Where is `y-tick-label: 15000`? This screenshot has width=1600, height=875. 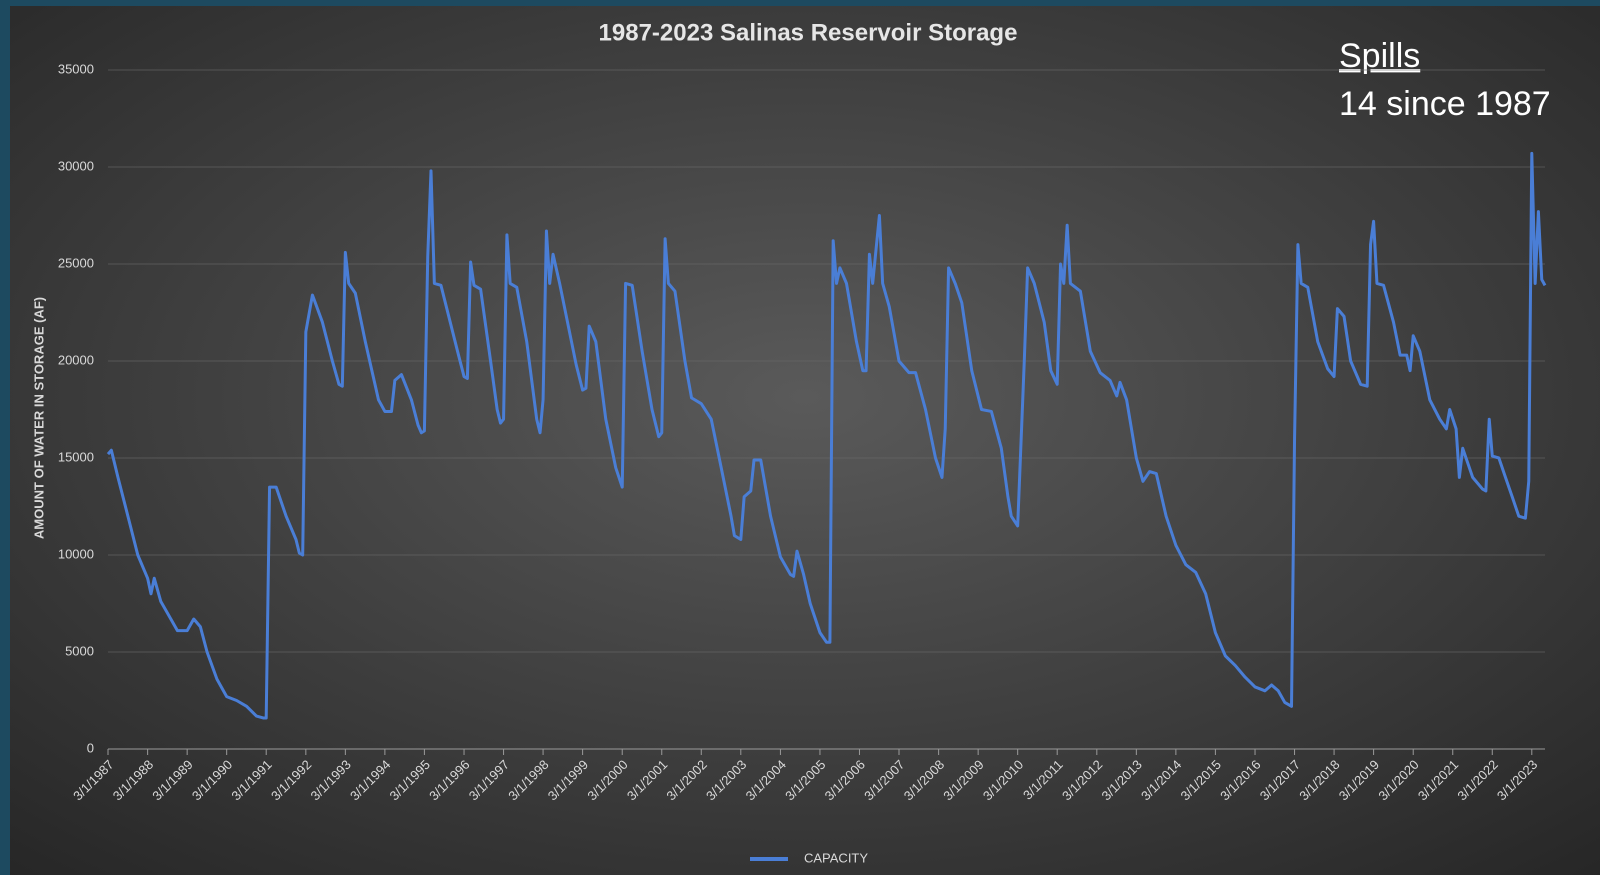
y-tick-label: 15000 is located at coordinates (76, 456).